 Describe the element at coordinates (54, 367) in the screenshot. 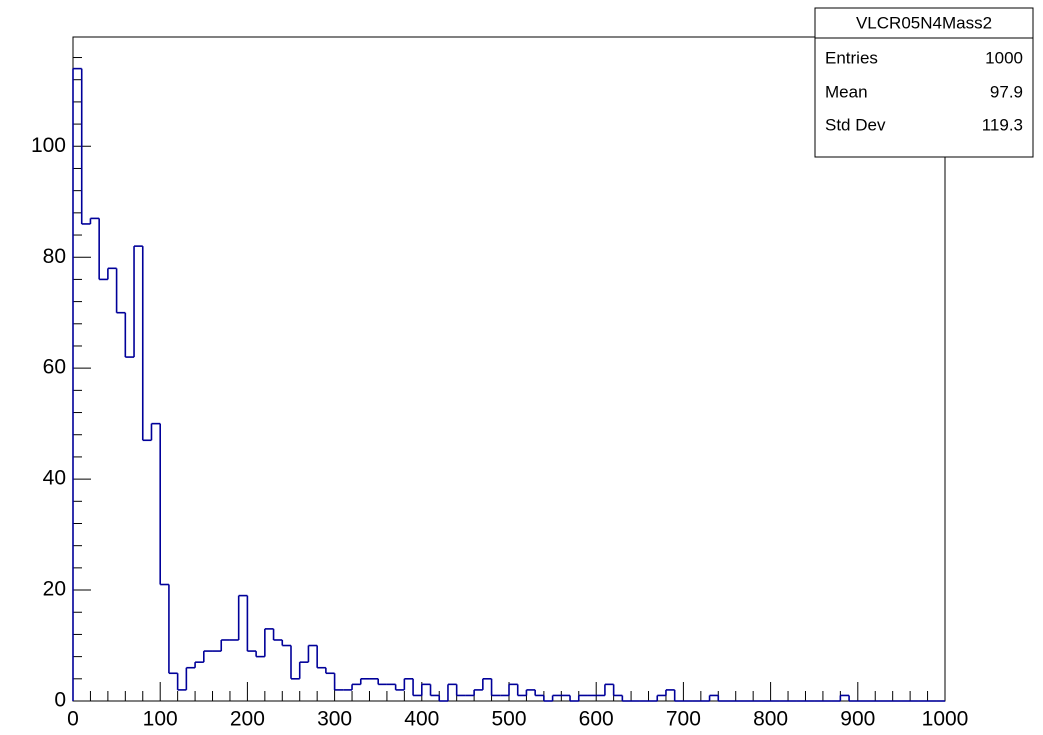

I see `y-tick-label: 60` at that location.